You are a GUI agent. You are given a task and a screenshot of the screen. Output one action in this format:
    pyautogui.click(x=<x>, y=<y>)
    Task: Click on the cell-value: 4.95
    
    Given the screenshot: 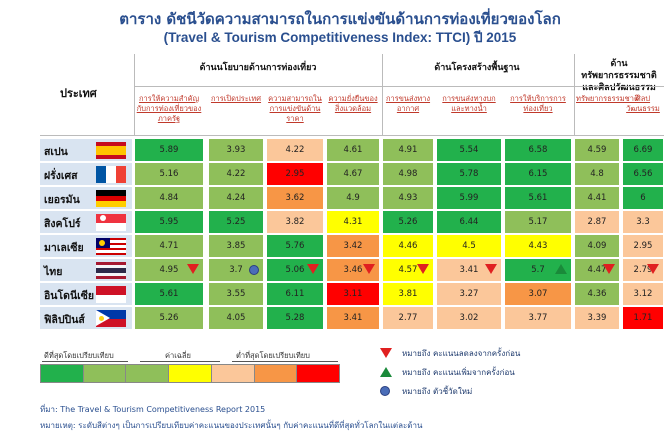 What is the action you would take?
    pyautogui.click(x=169, y=270)
    